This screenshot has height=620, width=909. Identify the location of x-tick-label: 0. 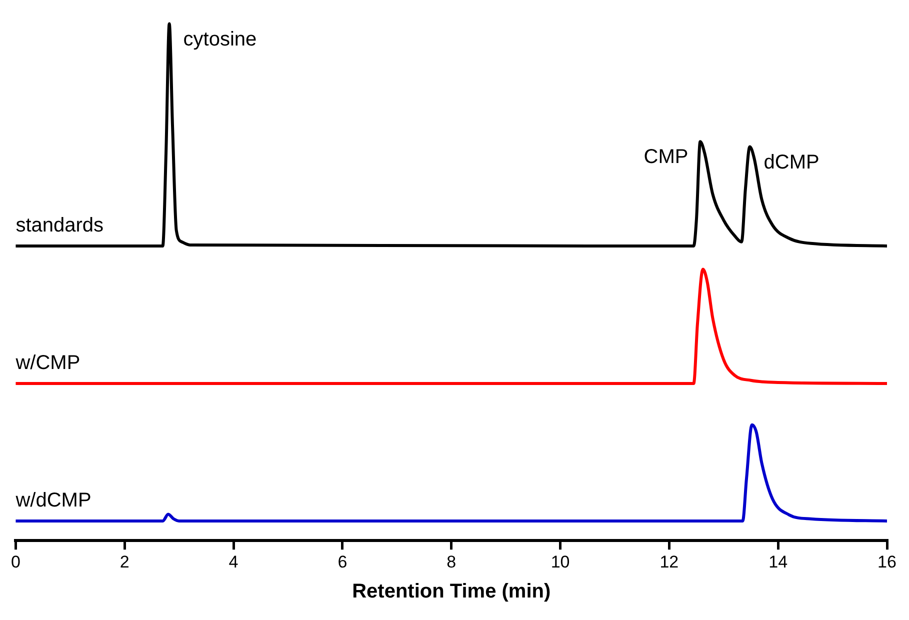
(15, 562).